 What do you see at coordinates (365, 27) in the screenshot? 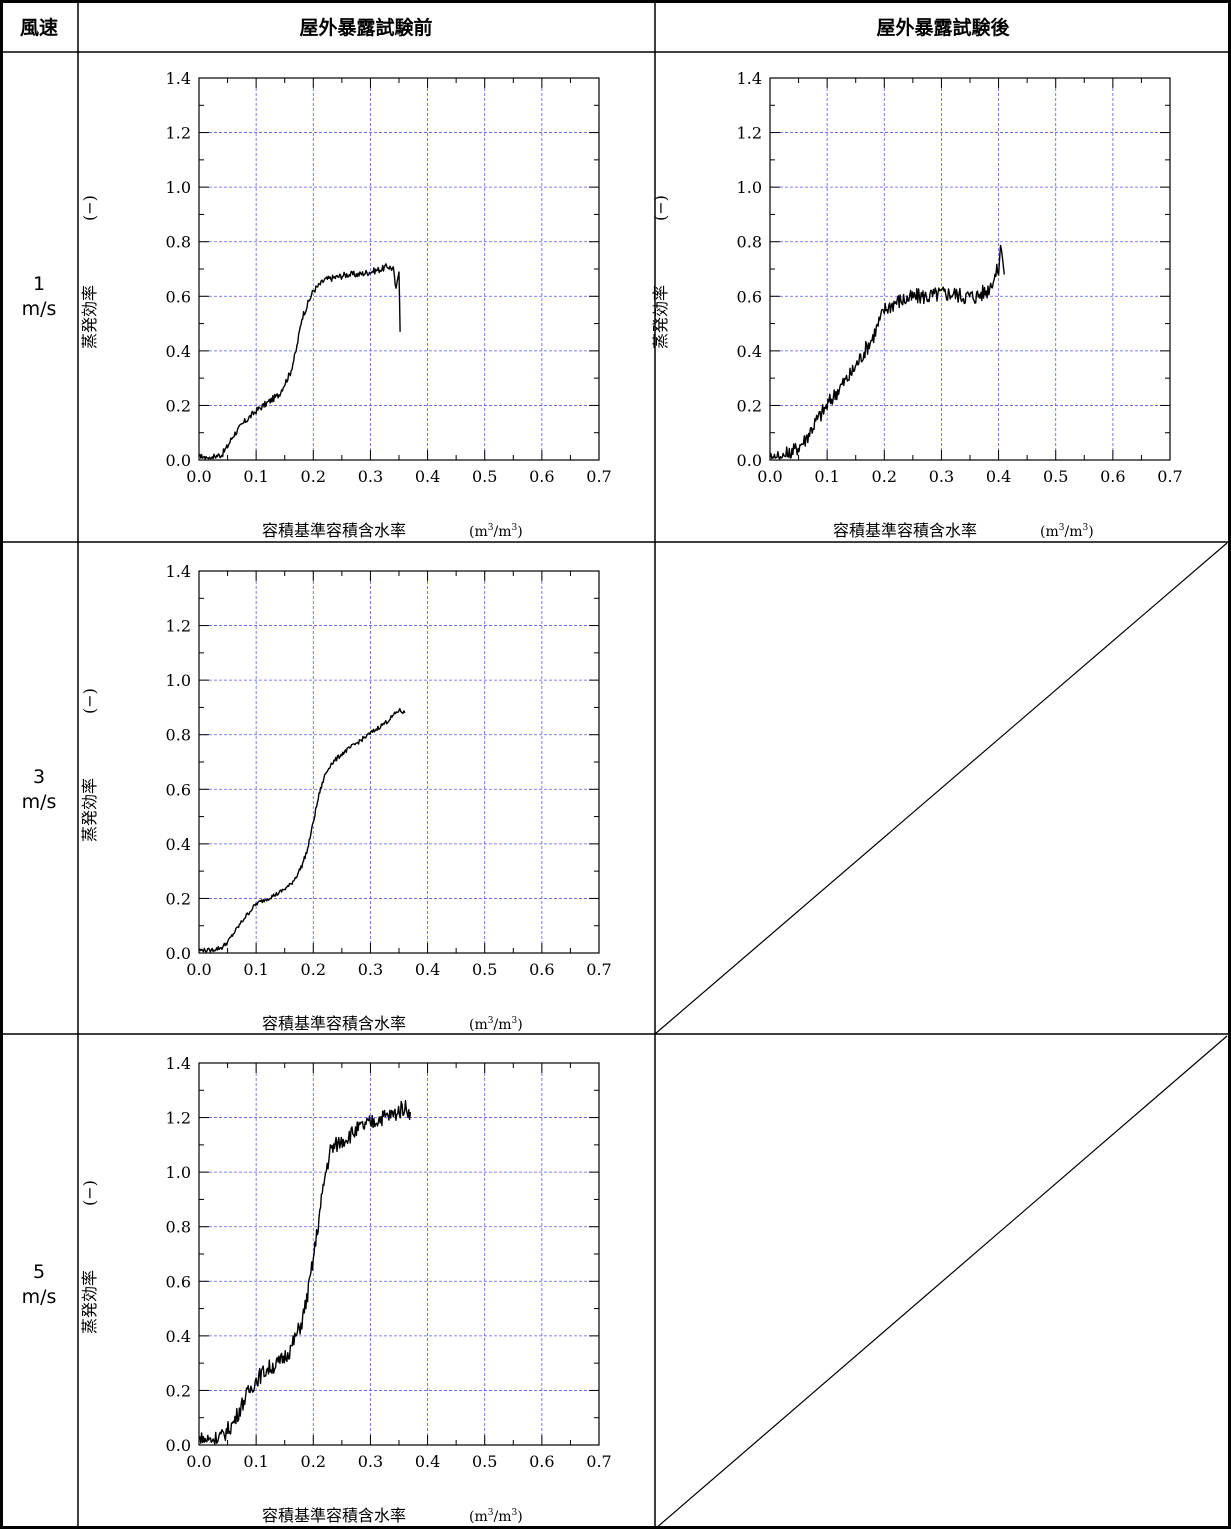
I see `col-header-before: 屋外暴露試験前` at bounding box center [365, 27].